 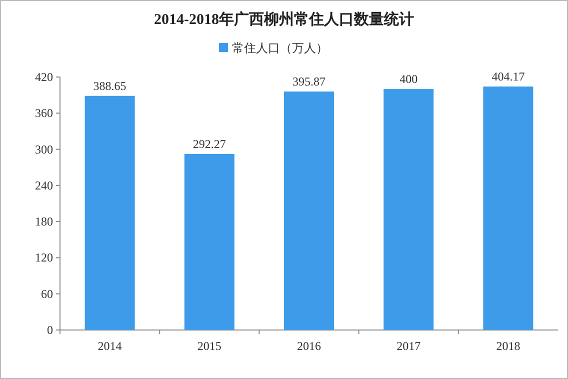 What do you see at coordinates (508, 346) in the screenshot?
I see `x-tick-label: 2018` at bounding box center [508, 346].